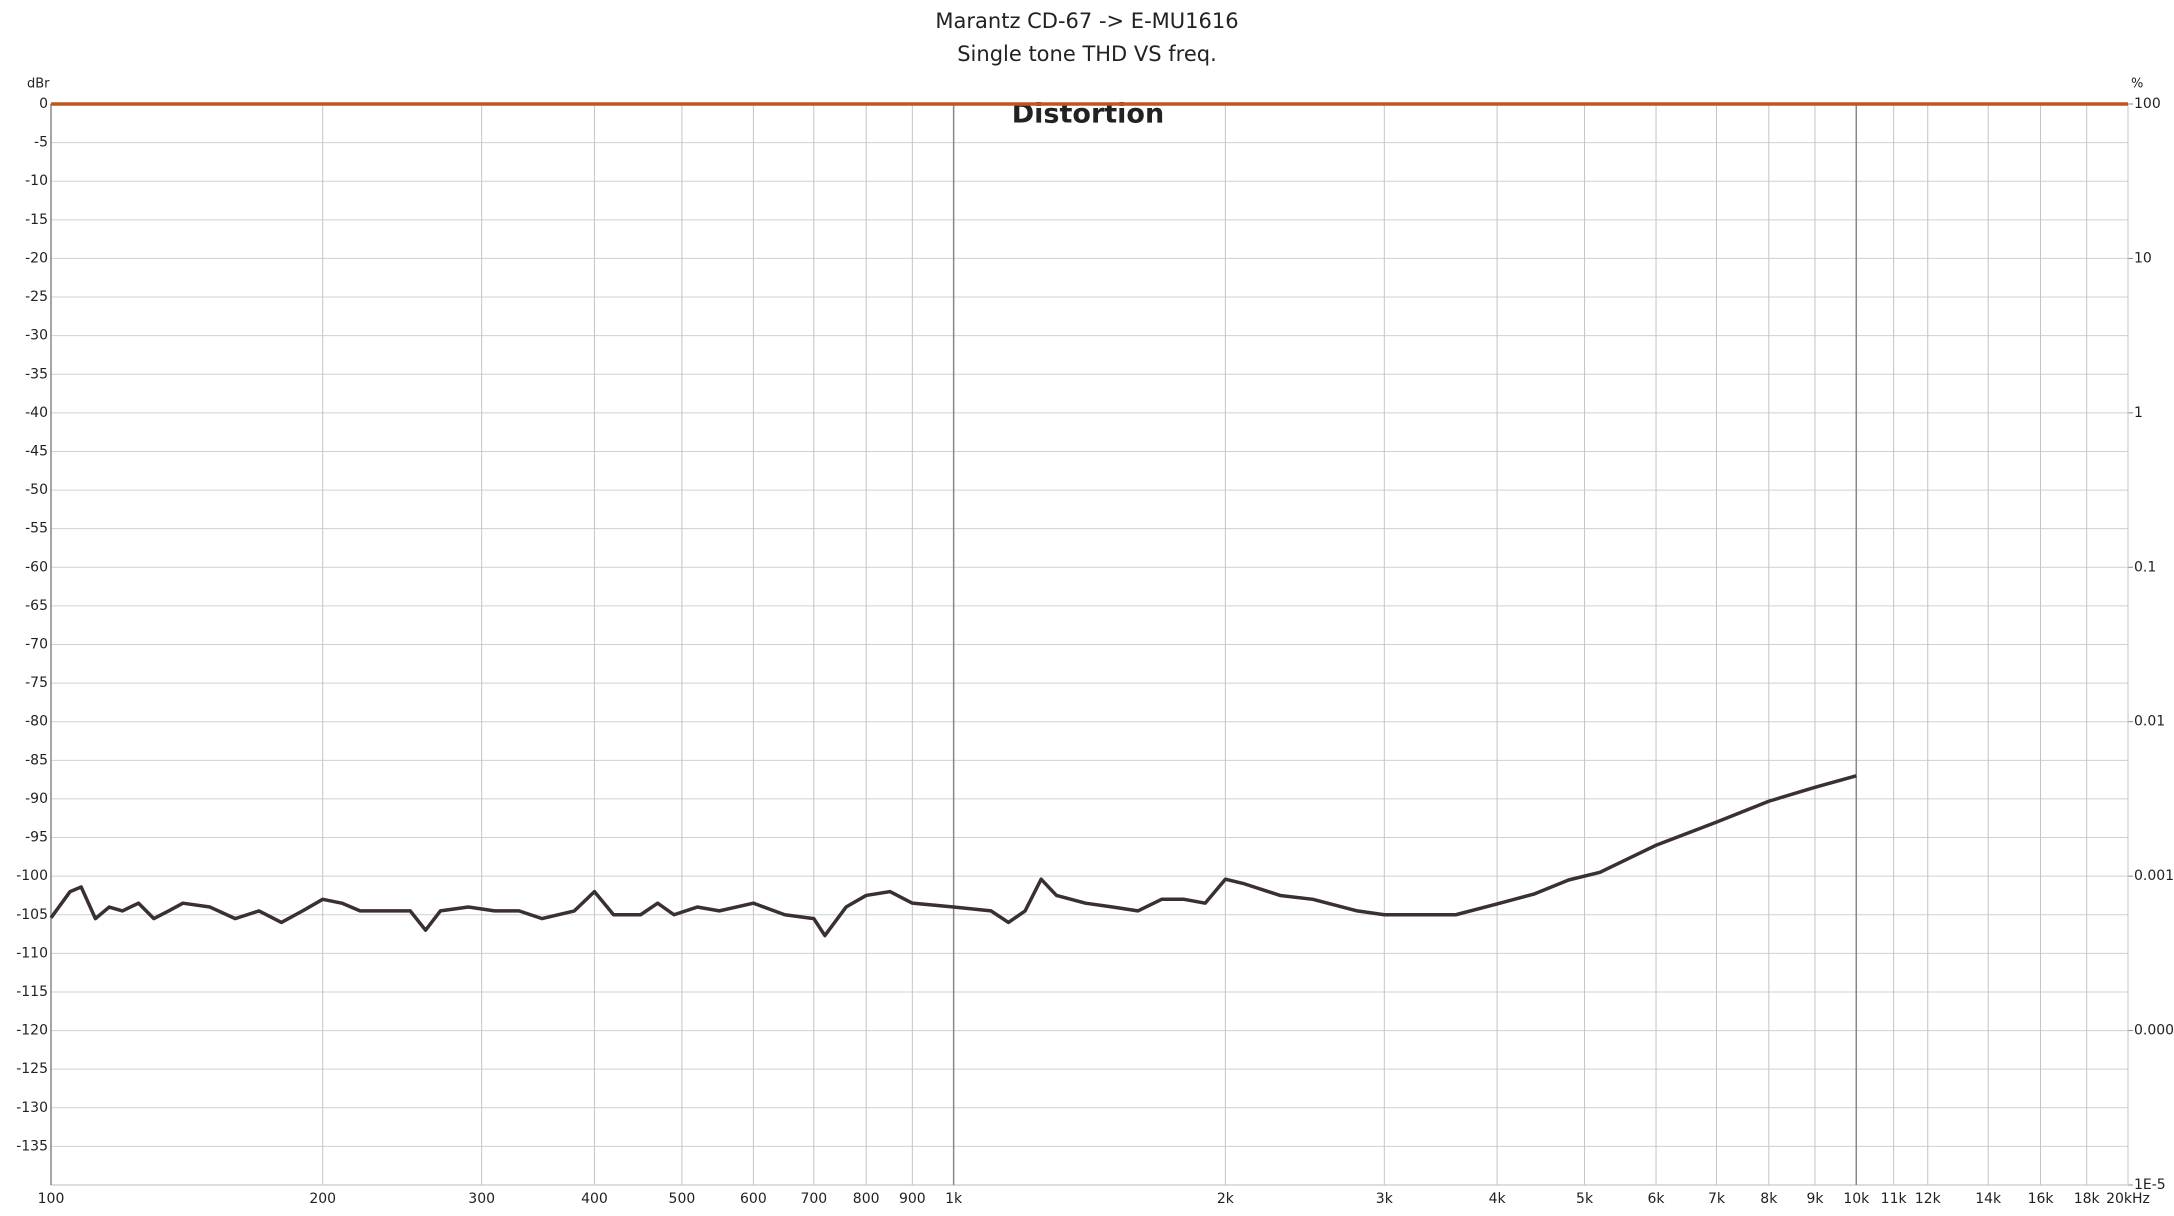 The image size is (2174, 1216). What do you see at coordinates (36, 181) in the screenshot?
I see `y-tick-label: -10` at bounding box center [36, 181].